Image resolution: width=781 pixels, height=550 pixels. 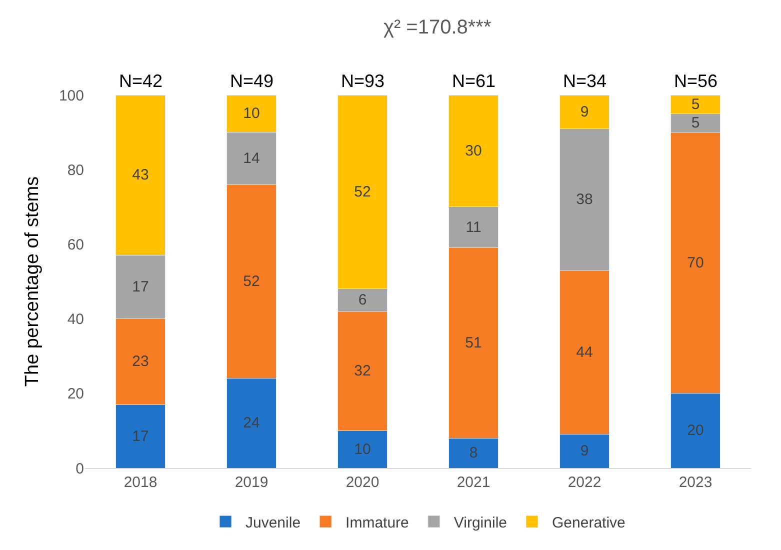 What do you see at coordinates (141, 482) in the screenshot?
I see `x-tick-label: 2018` at bounding box center [141, 482].